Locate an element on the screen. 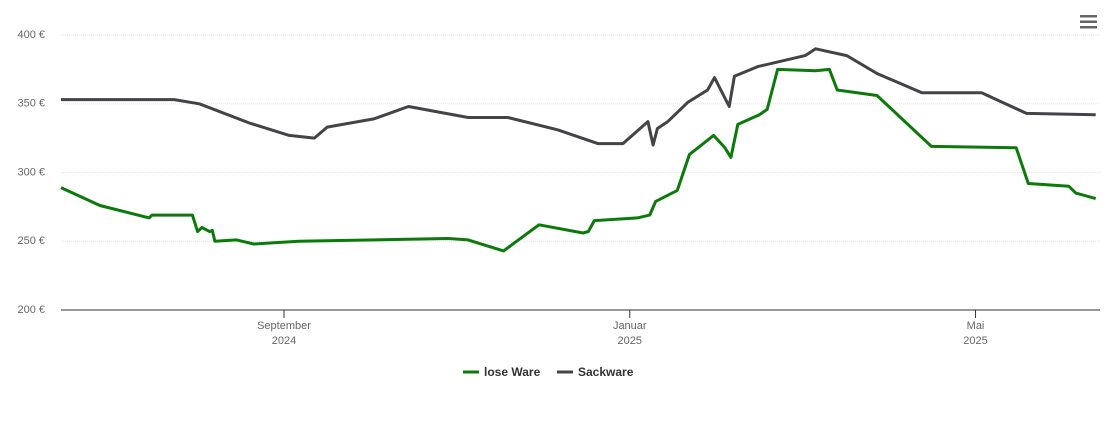 The image size is (1110, 423). legend-label: Sackware is located at coordinates (606, 372).